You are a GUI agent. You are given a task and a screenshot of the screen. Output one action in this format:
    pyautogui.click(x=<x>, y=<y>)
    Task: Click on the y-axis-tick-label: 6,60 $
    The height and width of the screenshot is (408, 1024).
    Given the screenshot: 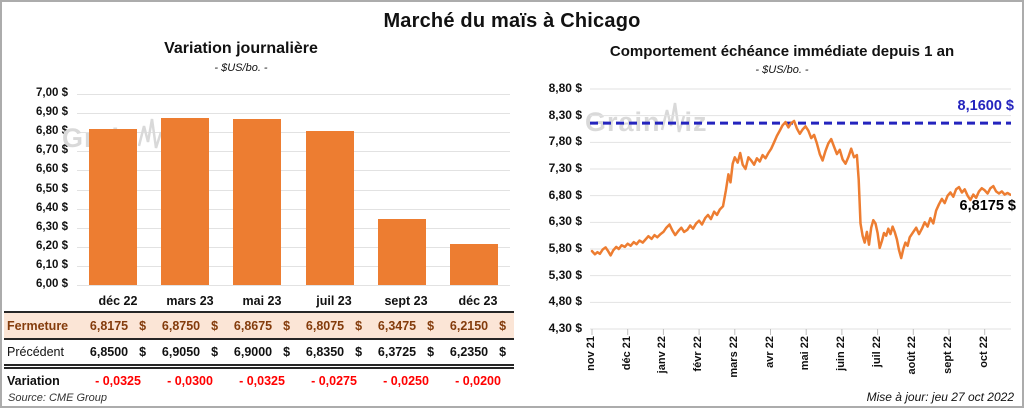 What is the action you would take?
    pyautogui.click(x=52, y=169)
    